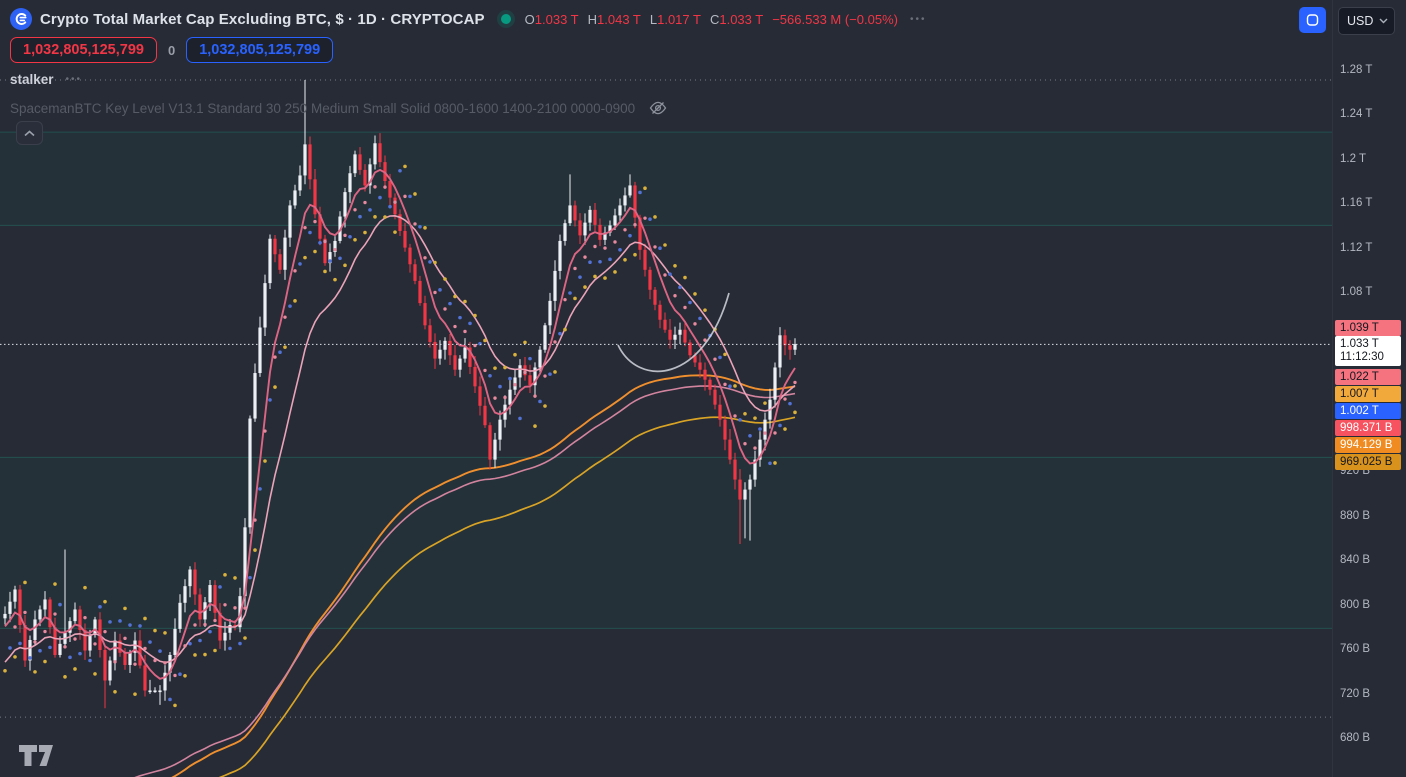  I want to click on close-value: 1.033 T, so click(741, 19).